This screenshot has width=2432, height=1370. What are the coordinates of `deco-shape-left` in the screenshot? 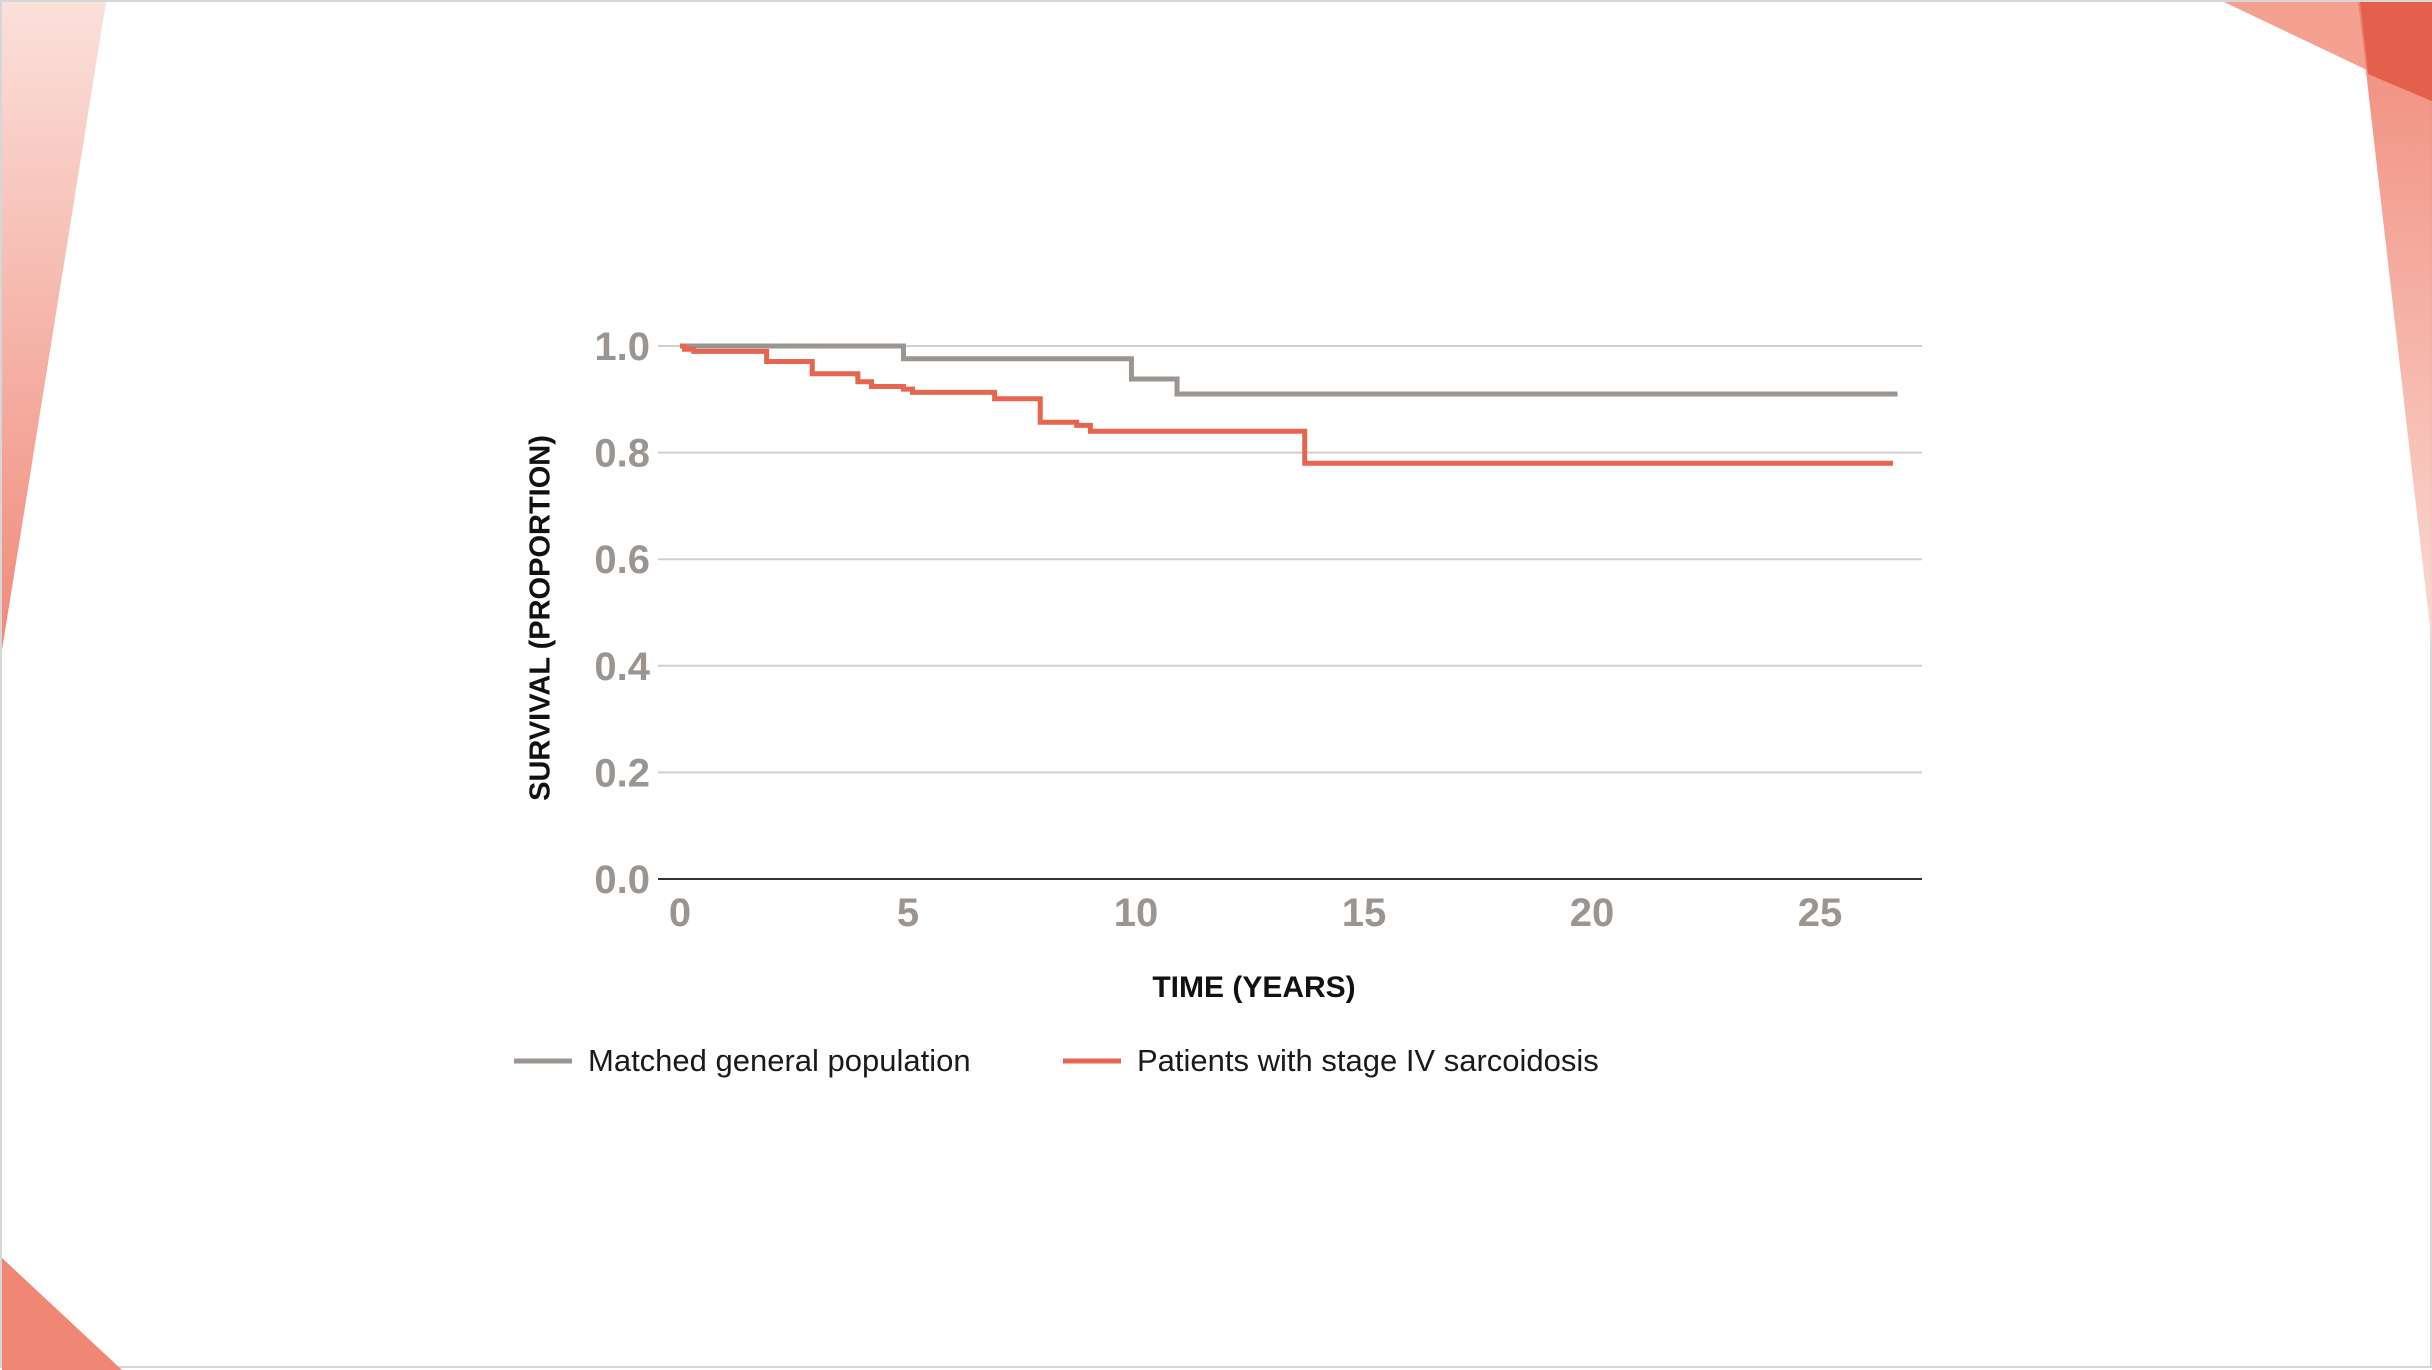 It's located at (54, 326).